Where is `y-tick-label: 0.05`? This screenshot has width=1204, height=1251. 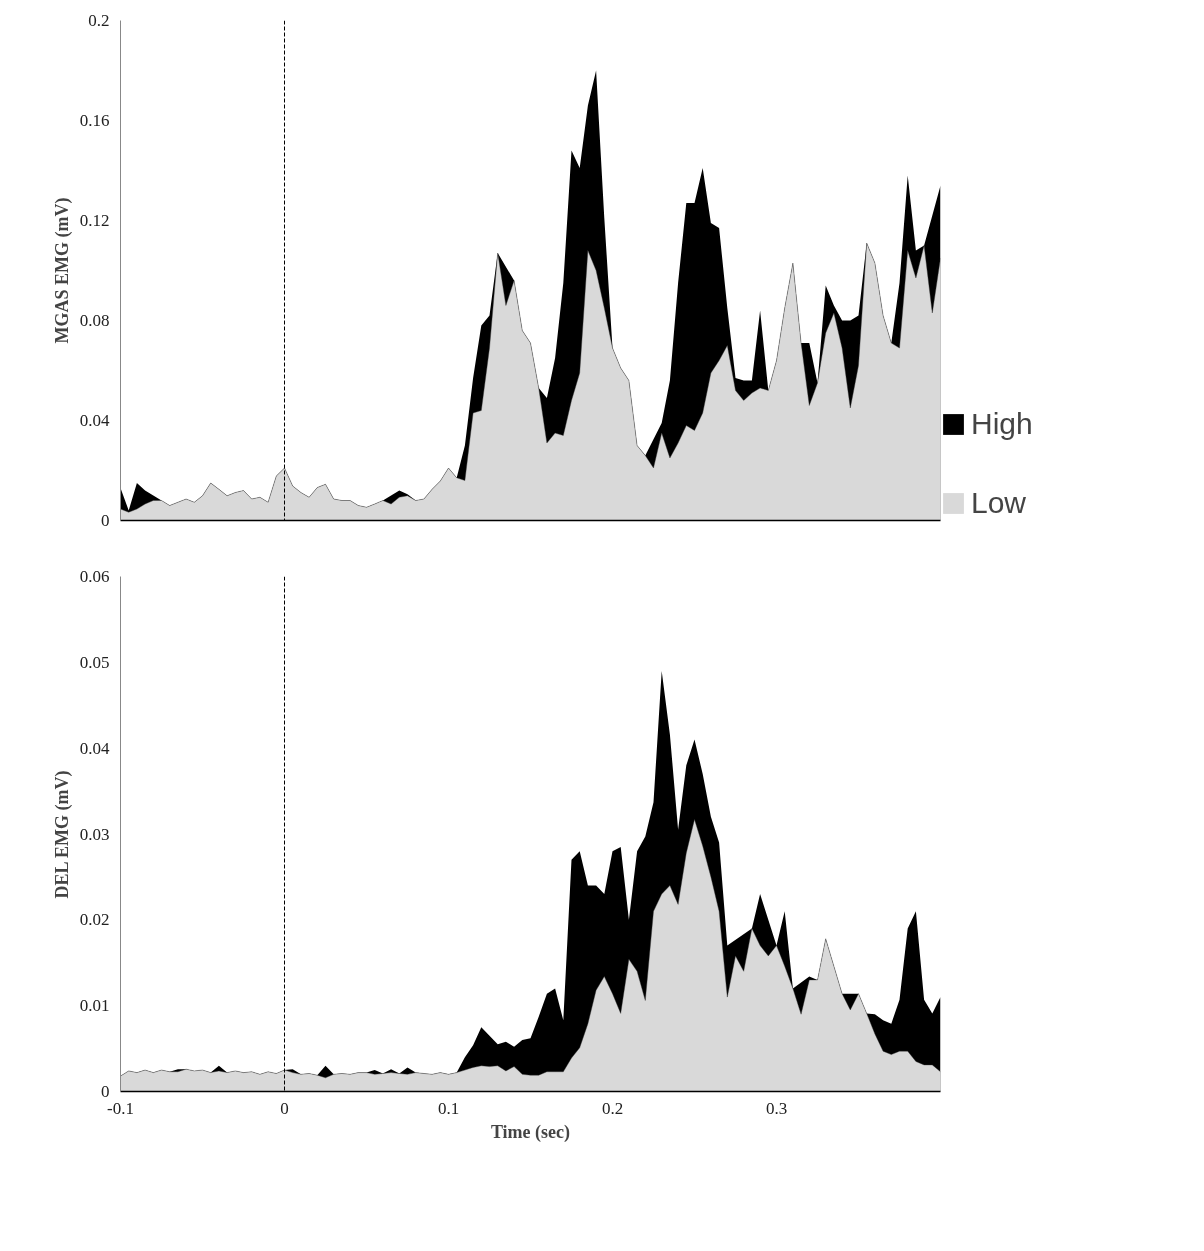
y-tick-label: 0.05 is located at coordinates (94, 662).